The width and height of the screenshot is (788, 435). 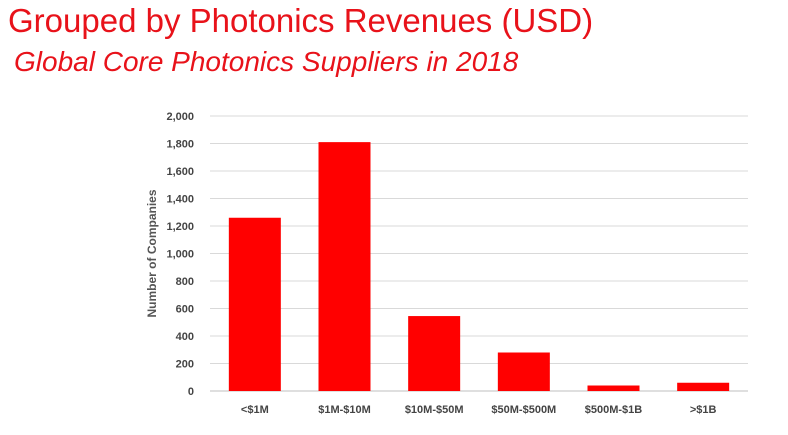 I want to click on y-tick-label: 1,800, so click(x=180, y=145).